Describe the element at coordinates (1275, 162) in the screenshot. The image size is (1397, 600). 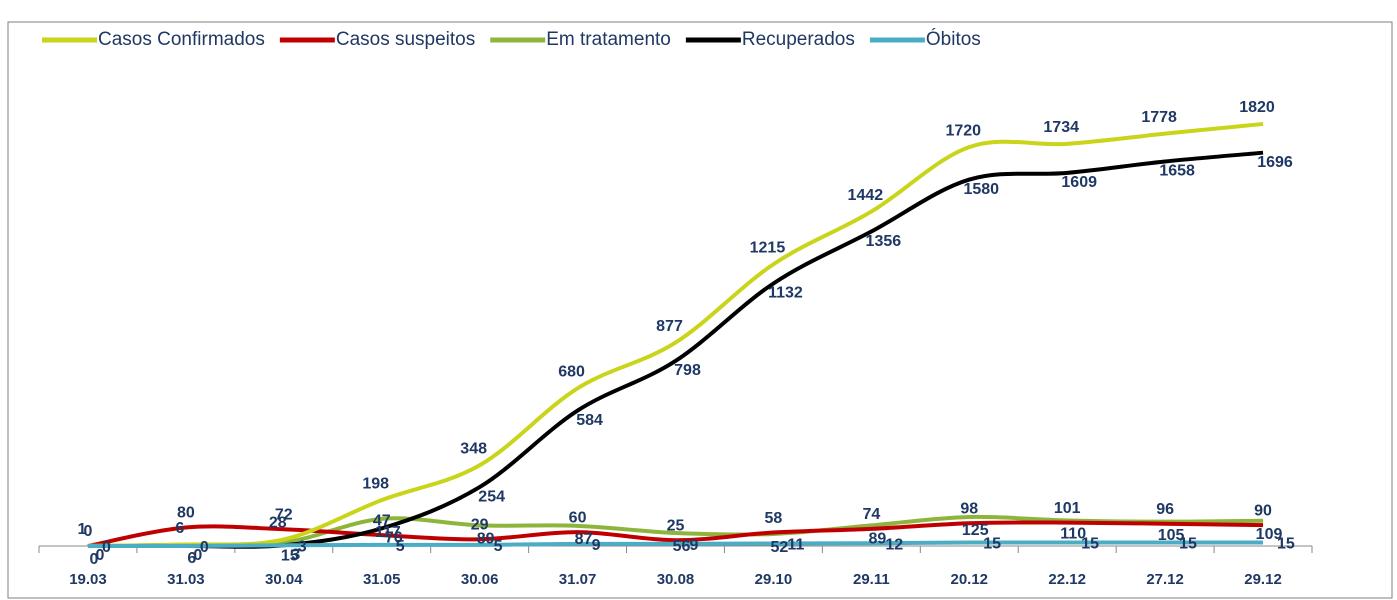
I see `data-label: 1696` at that location.